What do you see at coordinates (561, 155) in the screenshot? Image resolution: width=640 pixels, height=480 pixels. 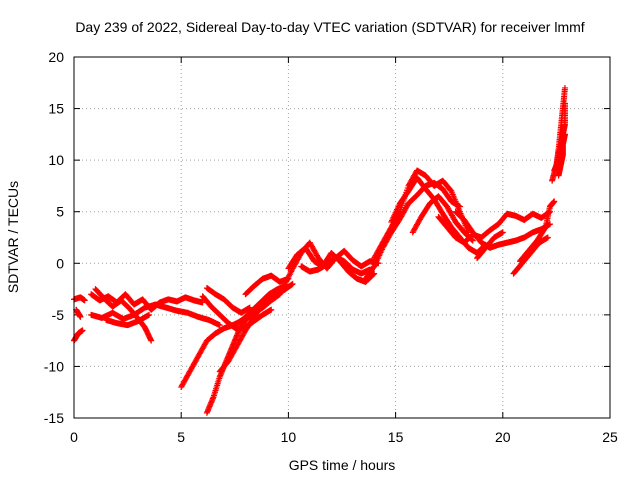 I see `series-t29` at bounding box center [561, 155].